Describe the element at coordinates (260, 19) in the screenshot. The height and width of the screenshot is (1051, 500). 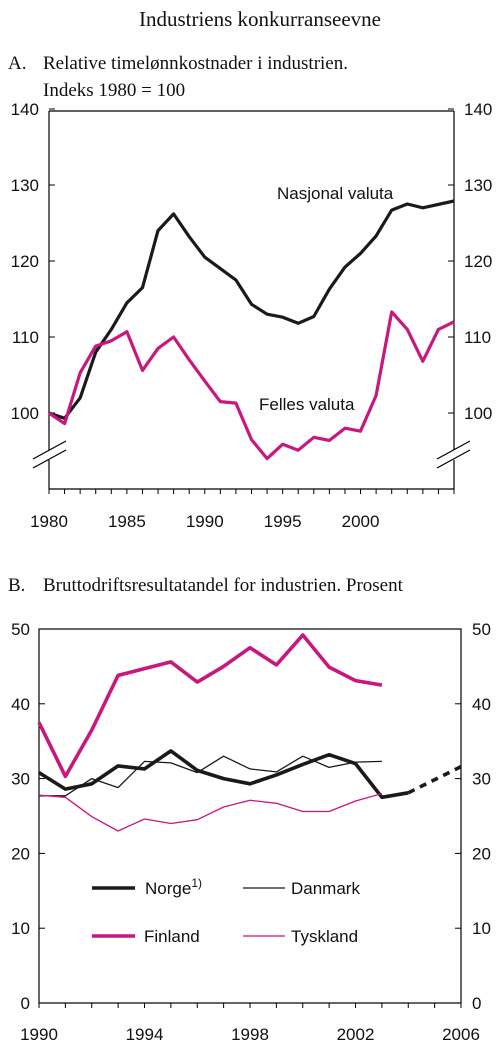
I see `figure-title: Industriens konkurranseevne` at that location.